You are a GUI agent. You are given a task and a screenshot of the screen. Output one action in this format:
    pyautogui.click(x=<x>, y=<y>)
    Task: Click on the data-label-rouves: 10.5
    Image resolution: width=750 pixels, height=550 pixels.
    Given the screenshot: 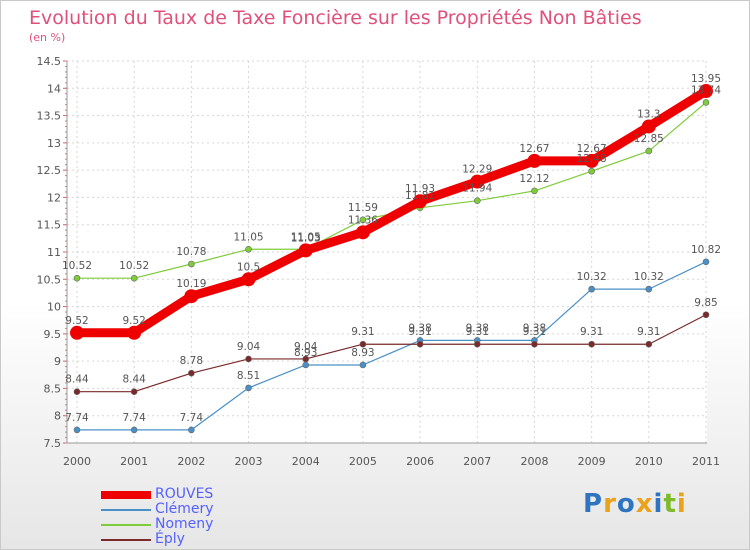 What is the action you would take?
    pyautogui.click(x=248, y=267)
    